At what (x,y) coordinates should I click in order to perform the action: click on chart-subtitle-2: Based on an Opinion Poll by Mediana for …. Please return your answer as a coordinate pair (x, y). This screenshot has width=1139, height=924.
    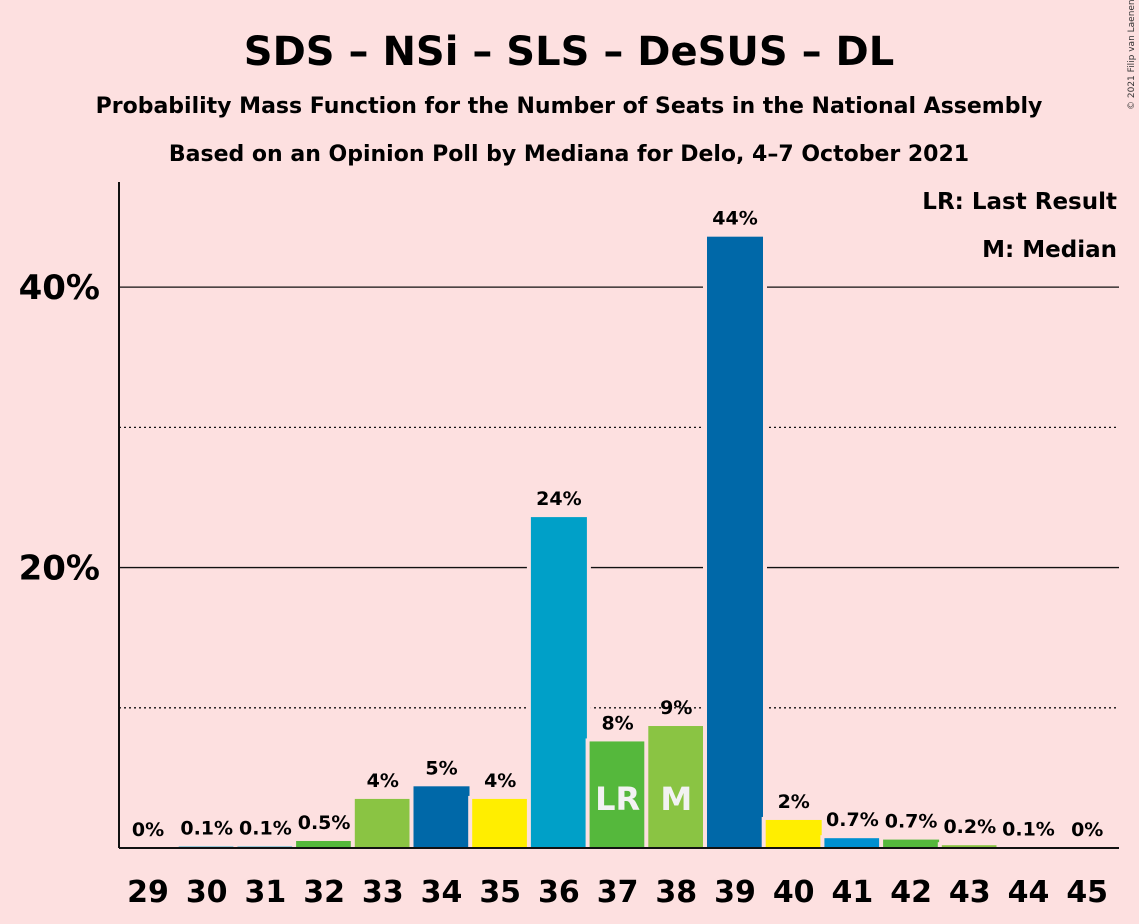
    Looking at the image, I should click on (569, 154).